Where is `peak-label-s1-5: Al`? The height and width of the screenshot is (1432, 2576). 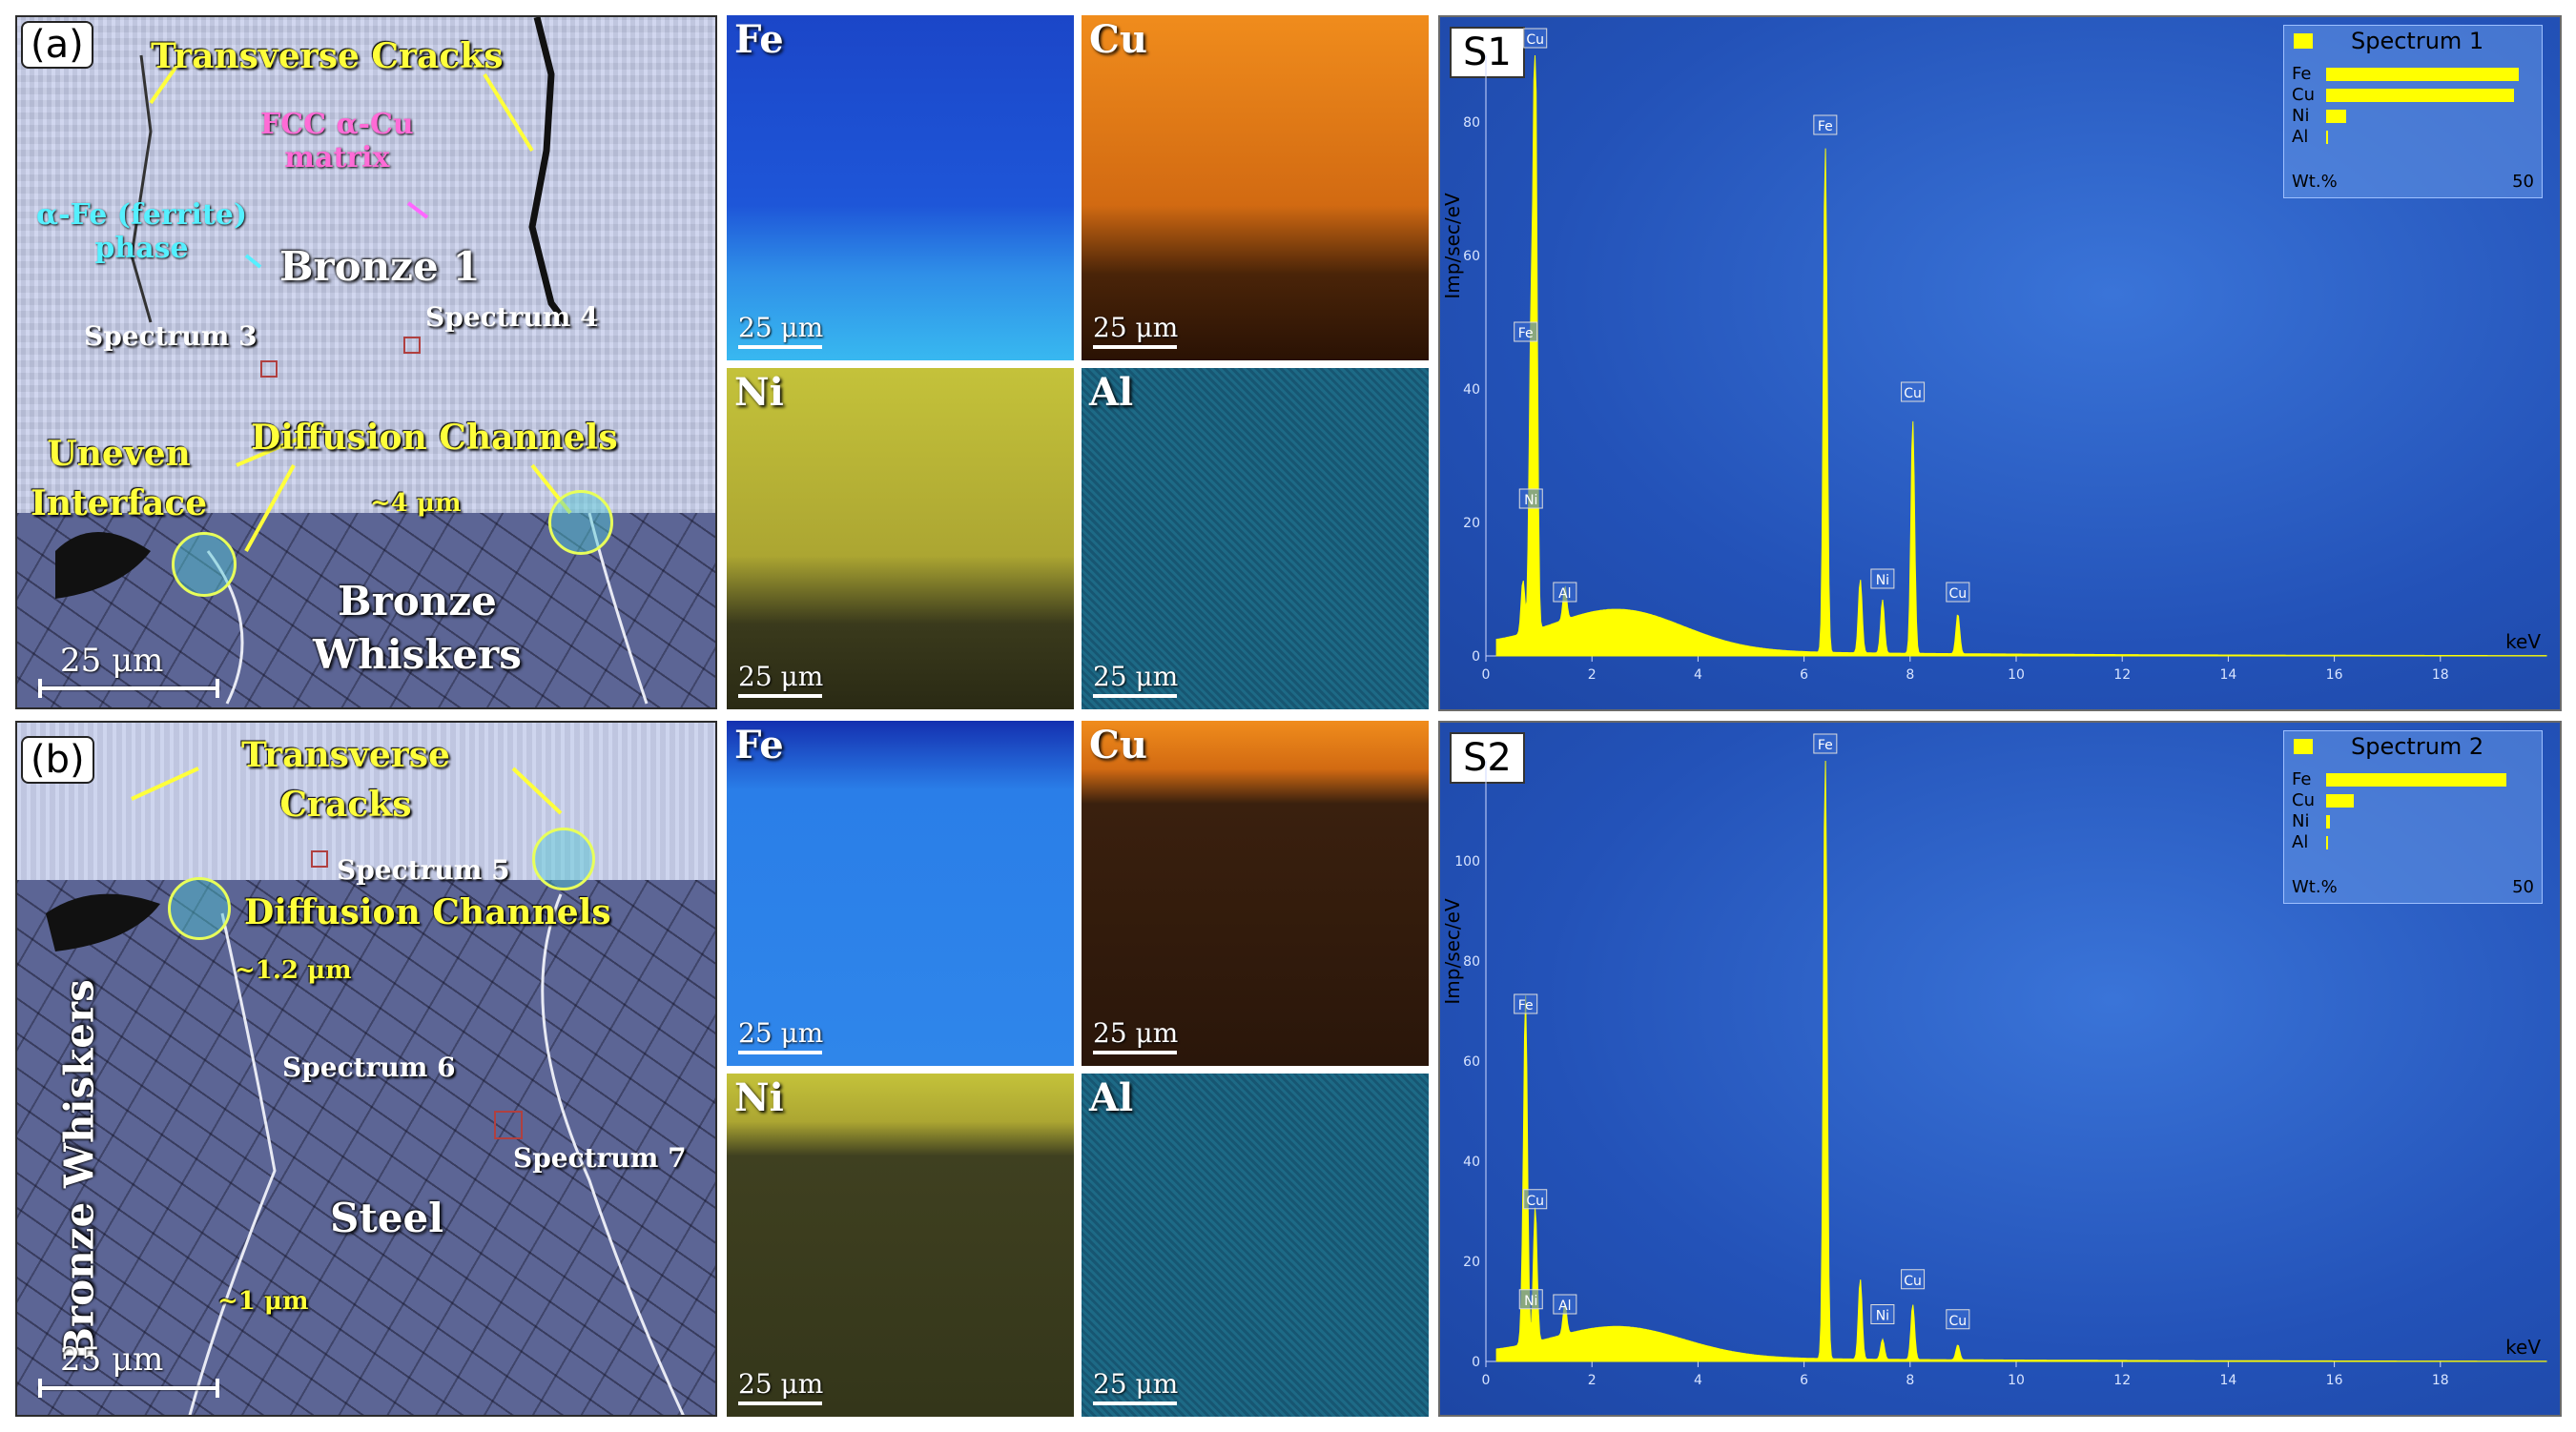 peak-label-s1-5: Al is located at coordinates (1564, 594).